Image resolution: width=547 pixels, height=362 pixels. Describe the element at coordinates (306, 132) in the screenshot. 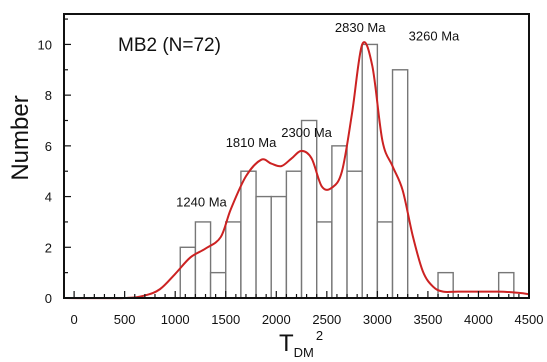

I see `peak-annotation: 2300 Ma` at that location.